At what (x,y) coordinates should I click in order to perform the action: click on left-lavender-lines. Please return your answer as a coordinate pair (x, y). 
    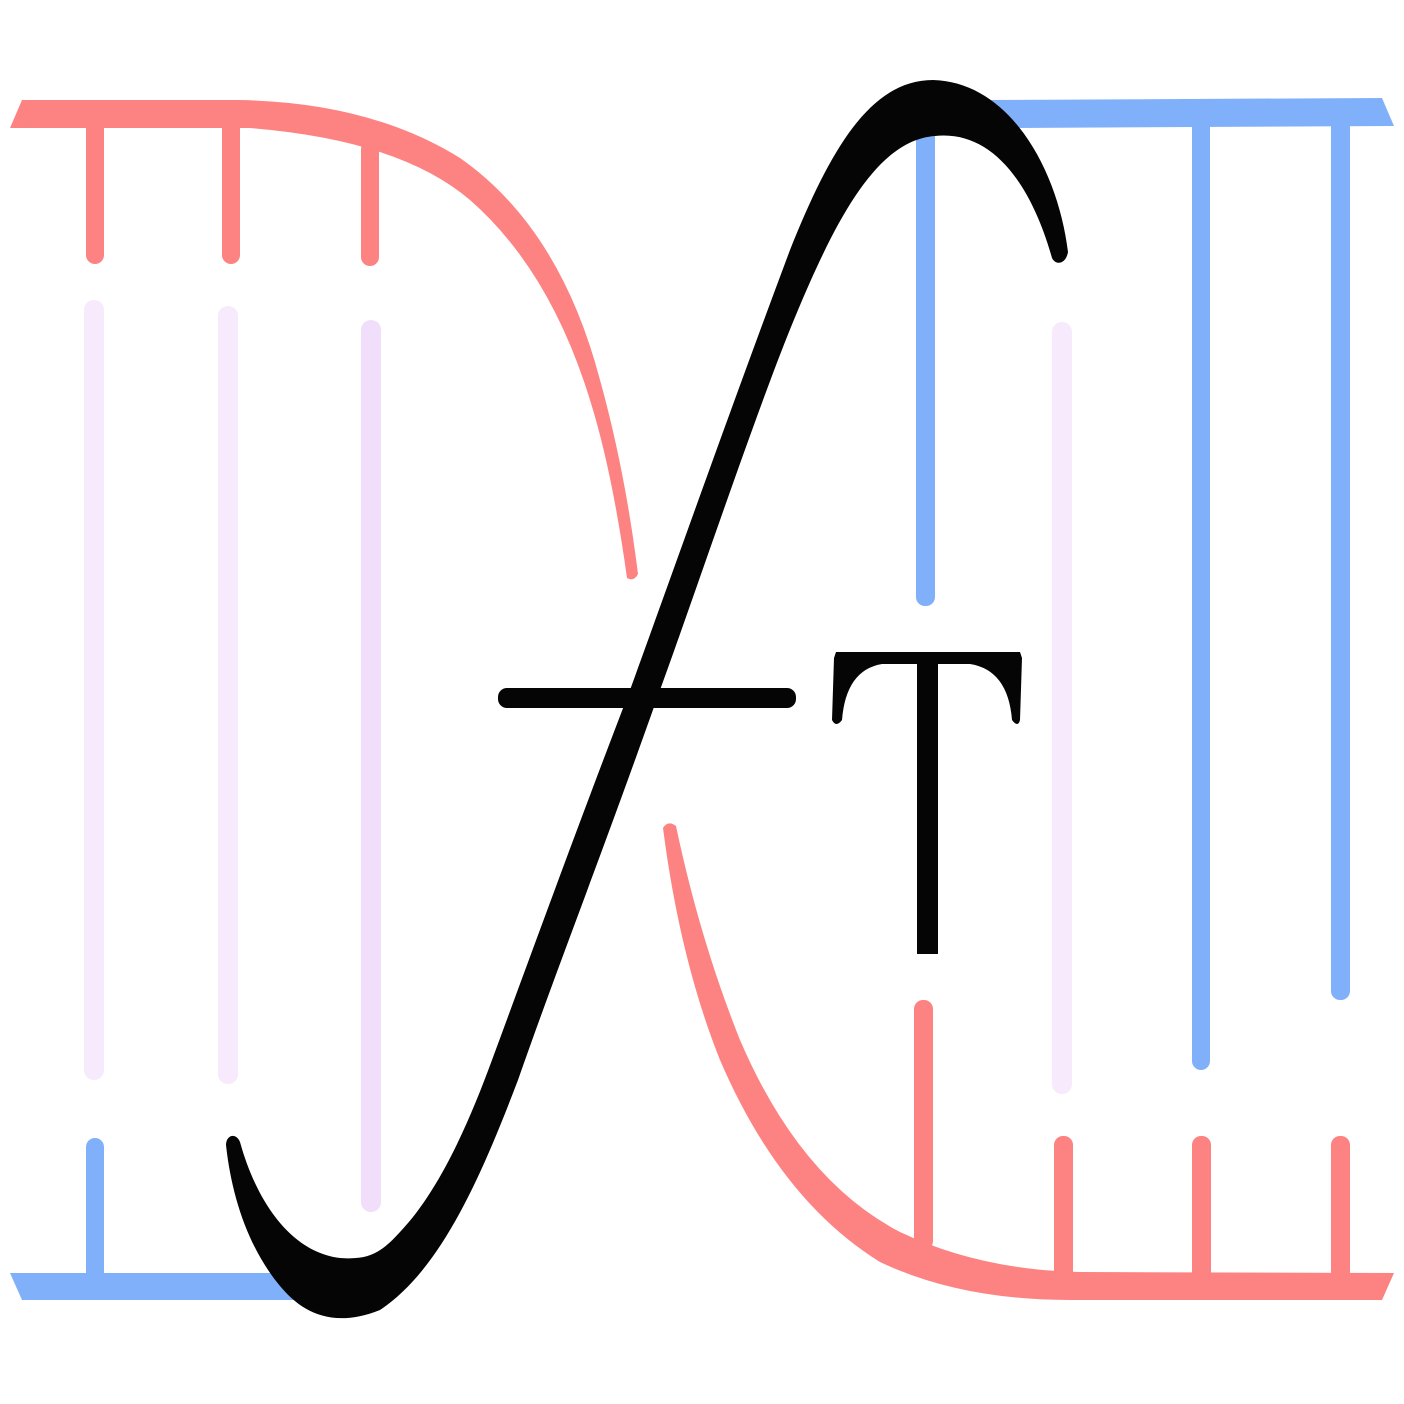
    Looking at the image, I should click on (232, 756).